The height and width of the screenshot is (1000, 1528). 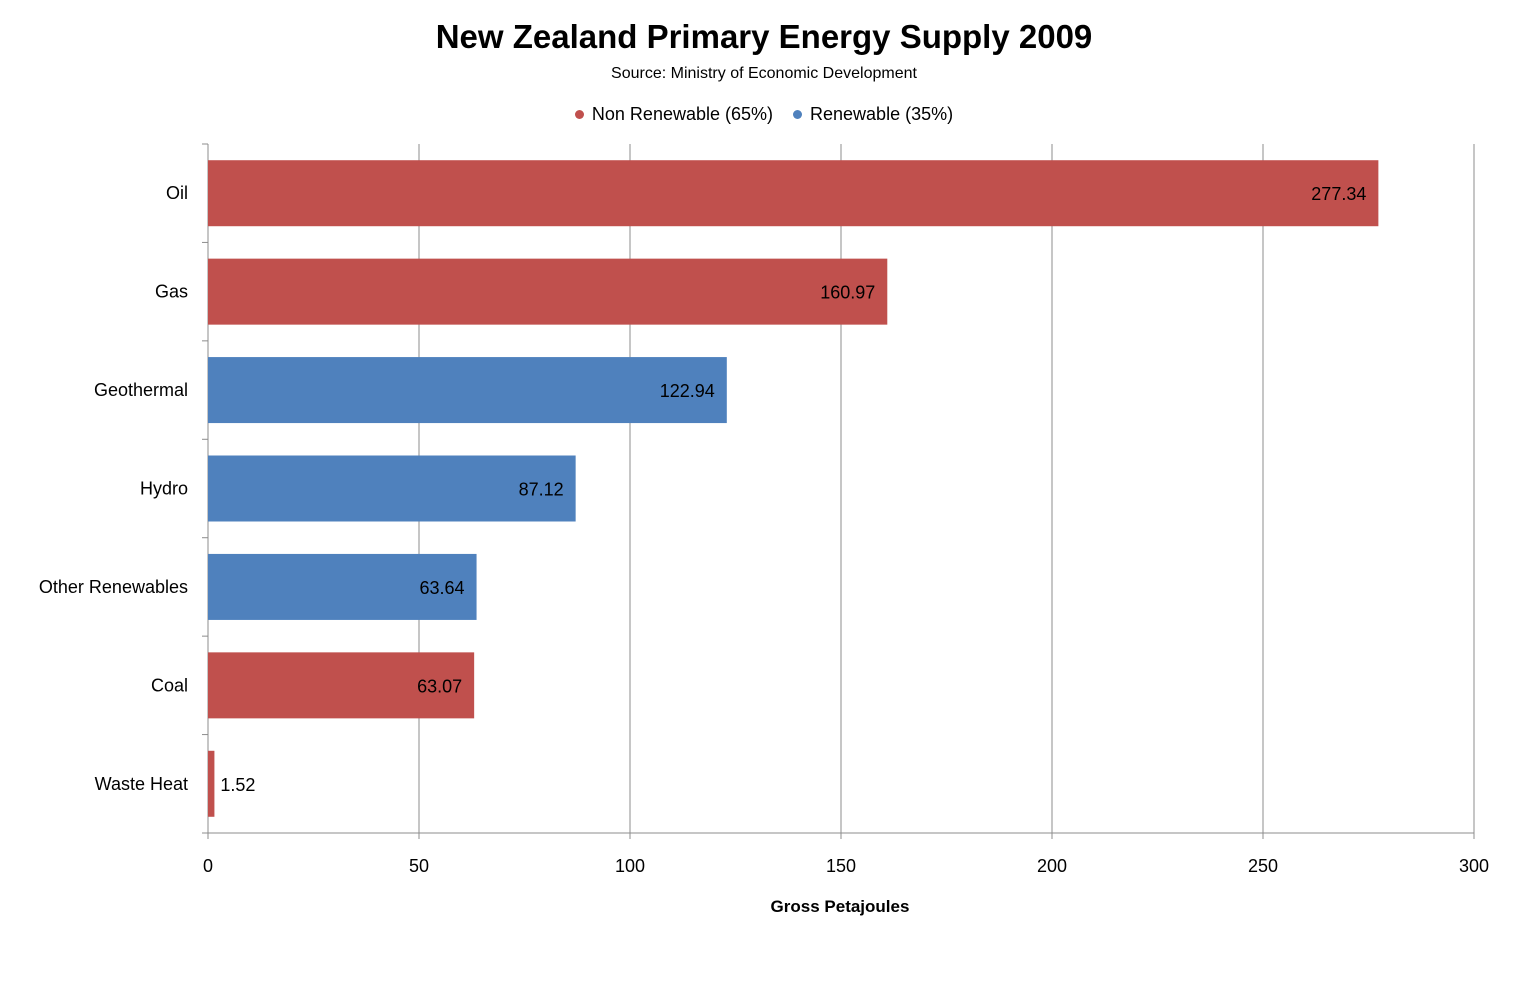 What do you see at coordinates (113, 587) in the screenshot?
I see `category-label-other-renewables: Other Renewables` at bounding box center [113, 587].